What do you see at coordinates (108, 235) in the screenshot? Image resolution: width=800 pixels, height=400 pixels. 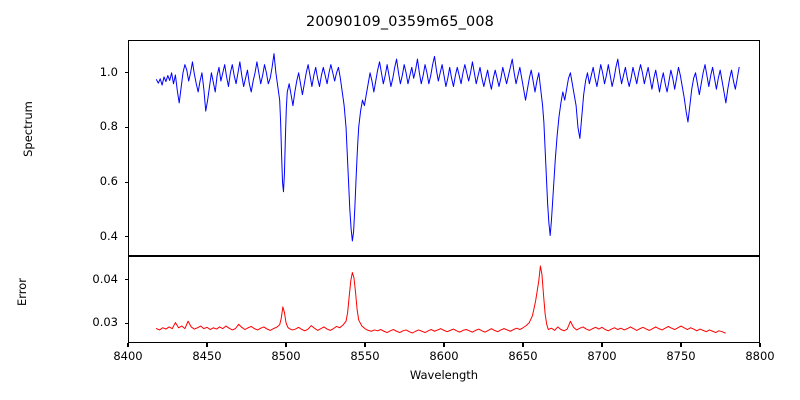 I see `spectrum-ytick-label: 0.4` at bounding box center [108, 235].